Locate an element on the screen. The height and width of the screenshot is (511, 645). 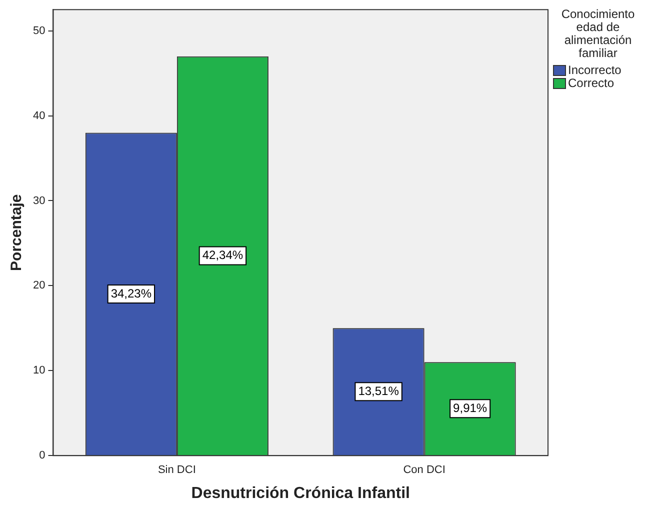
annotation: 42,34% is located at coordinates (223, 255).